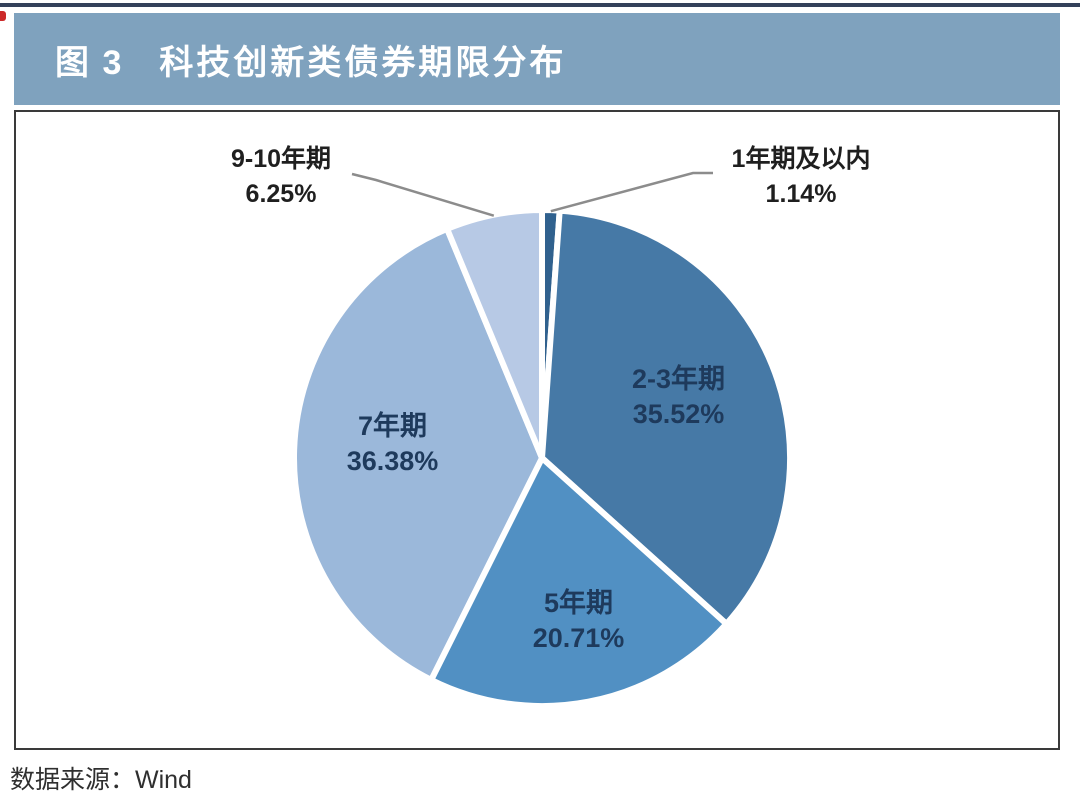 The image size is (1080, 803). Describe the element at coordinates (281, 194) in the screenshot. I see `slice-percent: 6.25%` at that location.